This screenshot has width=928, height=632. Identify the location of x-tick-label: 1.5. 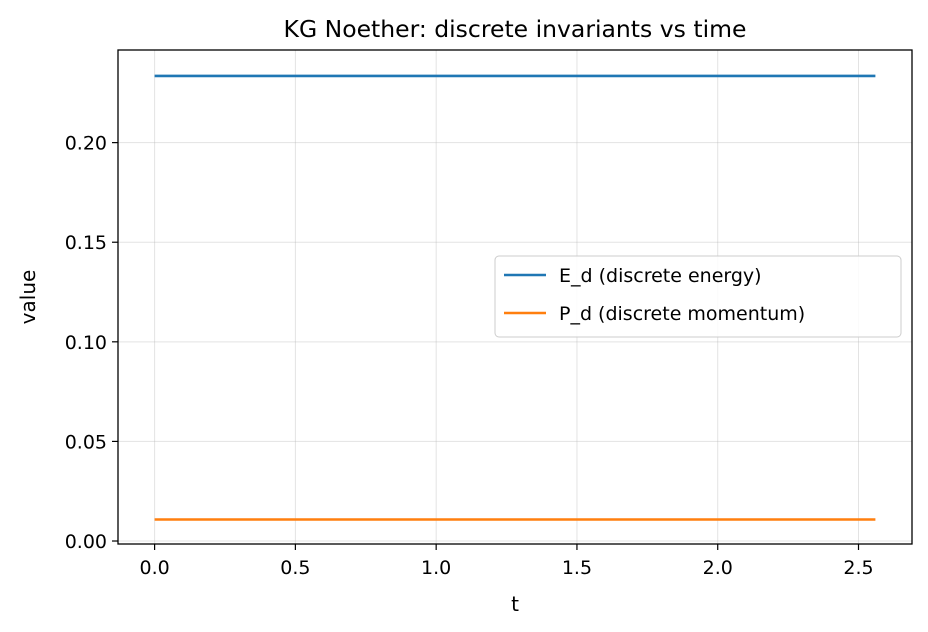
(577, 568).